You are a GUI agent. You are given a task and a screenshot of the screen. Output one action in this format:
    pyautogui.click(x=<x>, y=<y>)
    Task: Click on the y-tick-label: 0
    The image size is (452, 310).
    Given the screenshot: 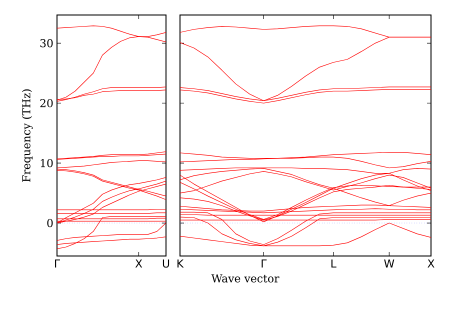 What is the action you would take?
    pyautogui.click(x=50, y=223)
    